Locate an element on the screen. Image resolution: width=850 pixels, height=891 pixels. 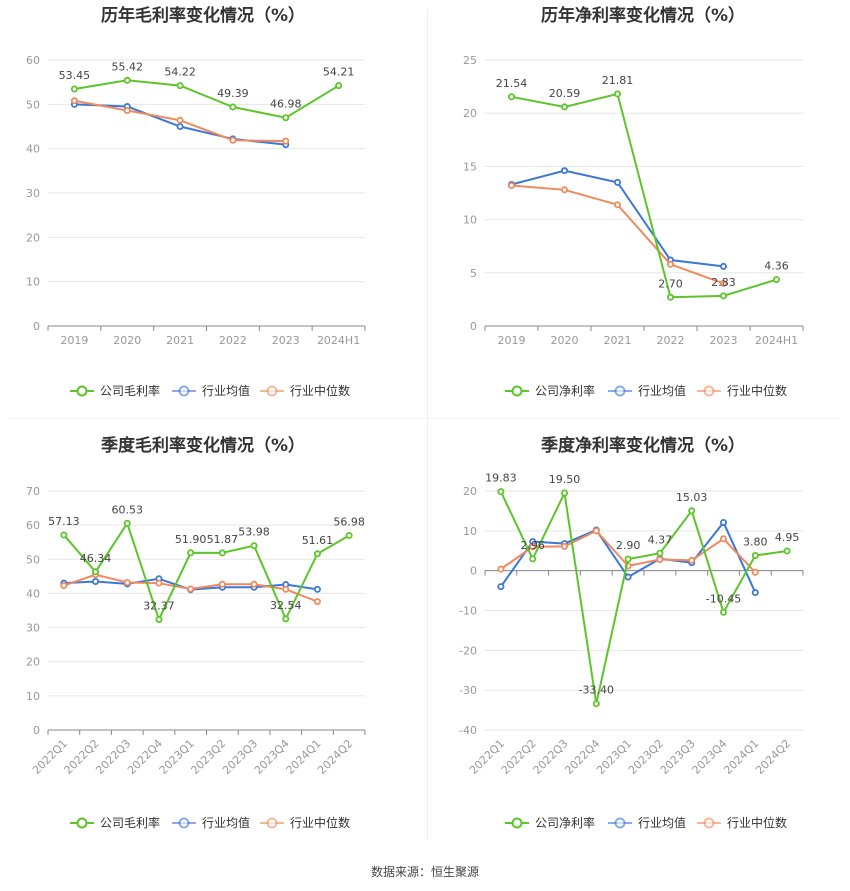
data-label: 54.21 is located at coordinates (339, 72).